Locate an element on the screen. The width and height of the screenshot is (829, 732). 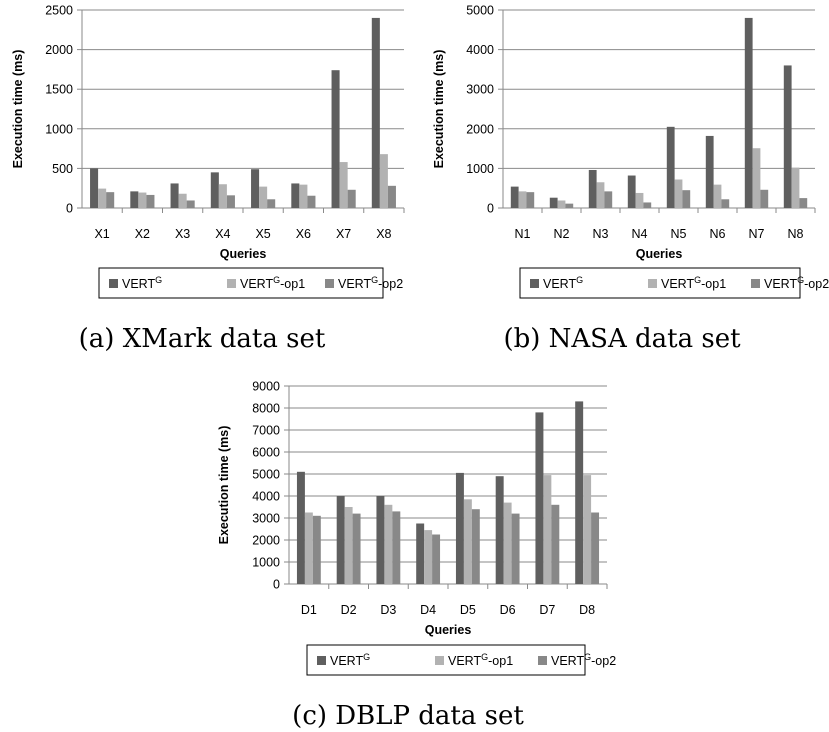
x-tick-label: D7 is located at coordinates (547, 610).